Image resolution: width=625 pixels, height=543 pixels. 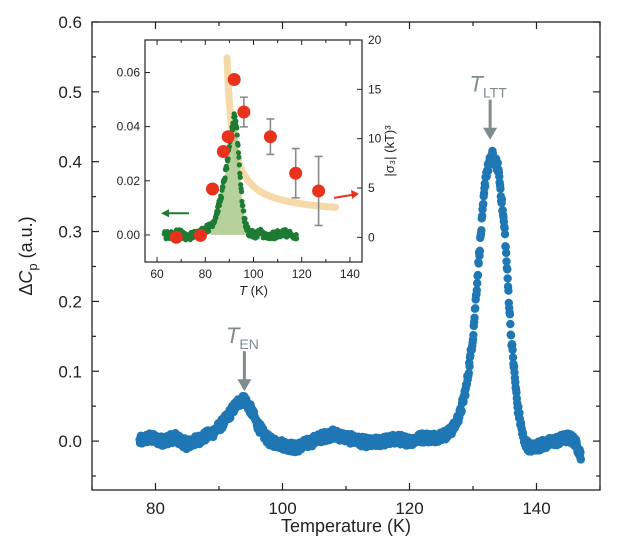 What do you see at coordinates (281, 132) in the screenshot?
I see `inset-guide-curve` at bounding box center [281, 132].